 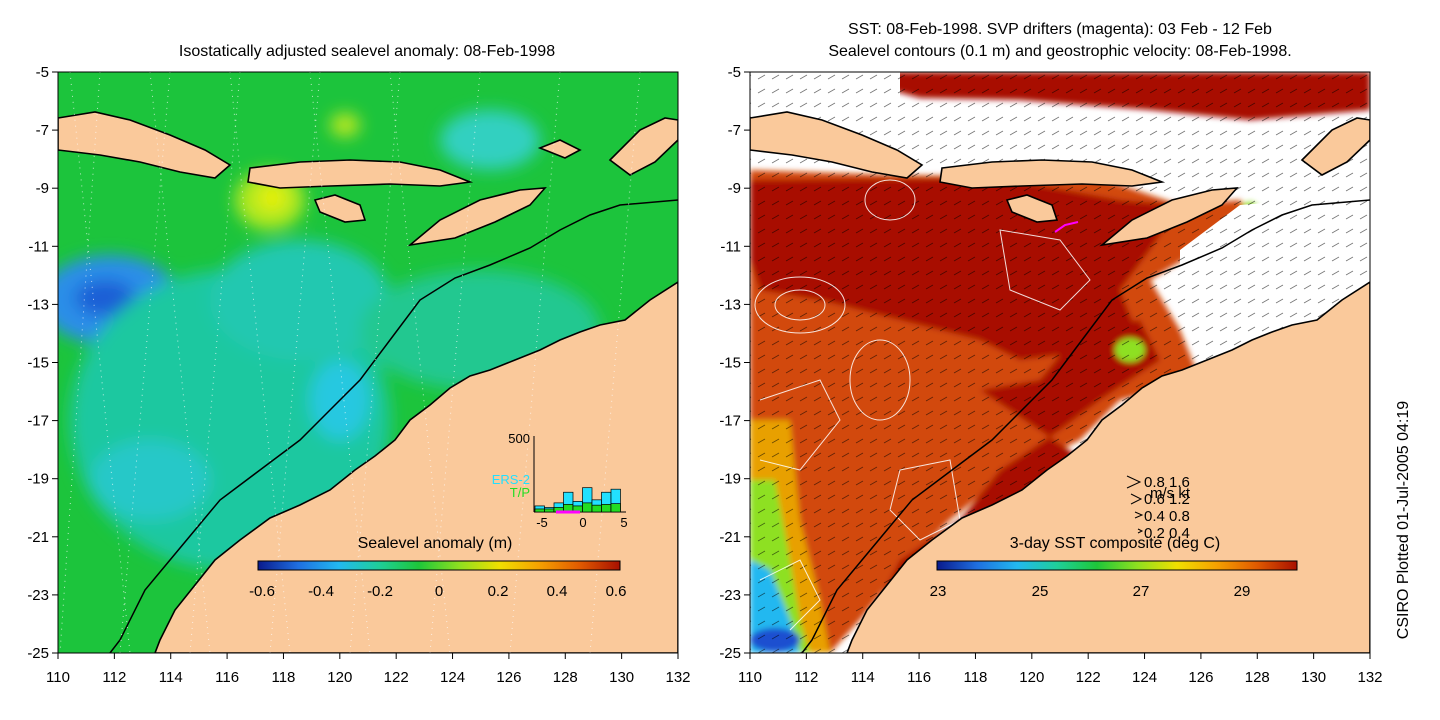 What do you see at coordinates (730, 595) in the screenshot?
I see `right-ytick-label: -23` at bounding box center [730, 595].